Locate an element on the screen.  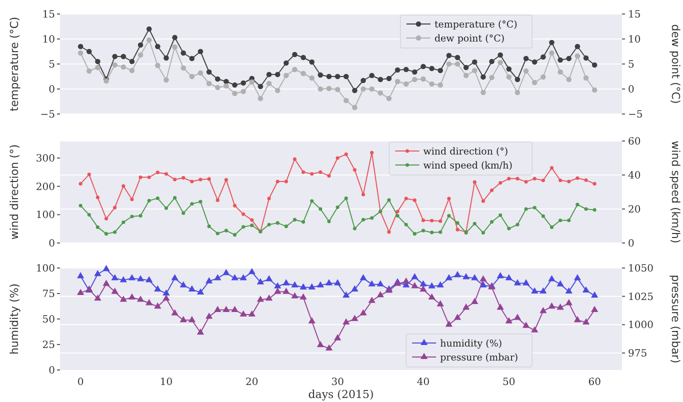
x-tick-label: 50 is located at coordinates (509, 382).